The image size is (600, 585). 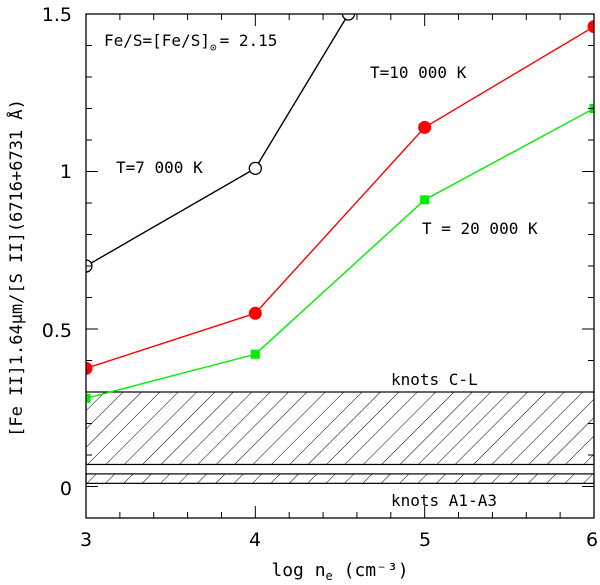 What do you see at coordinates (57, 331) in the screenshot?
I see `y-tick-label-0-5: 0.5` at bounding box center [57, 331].